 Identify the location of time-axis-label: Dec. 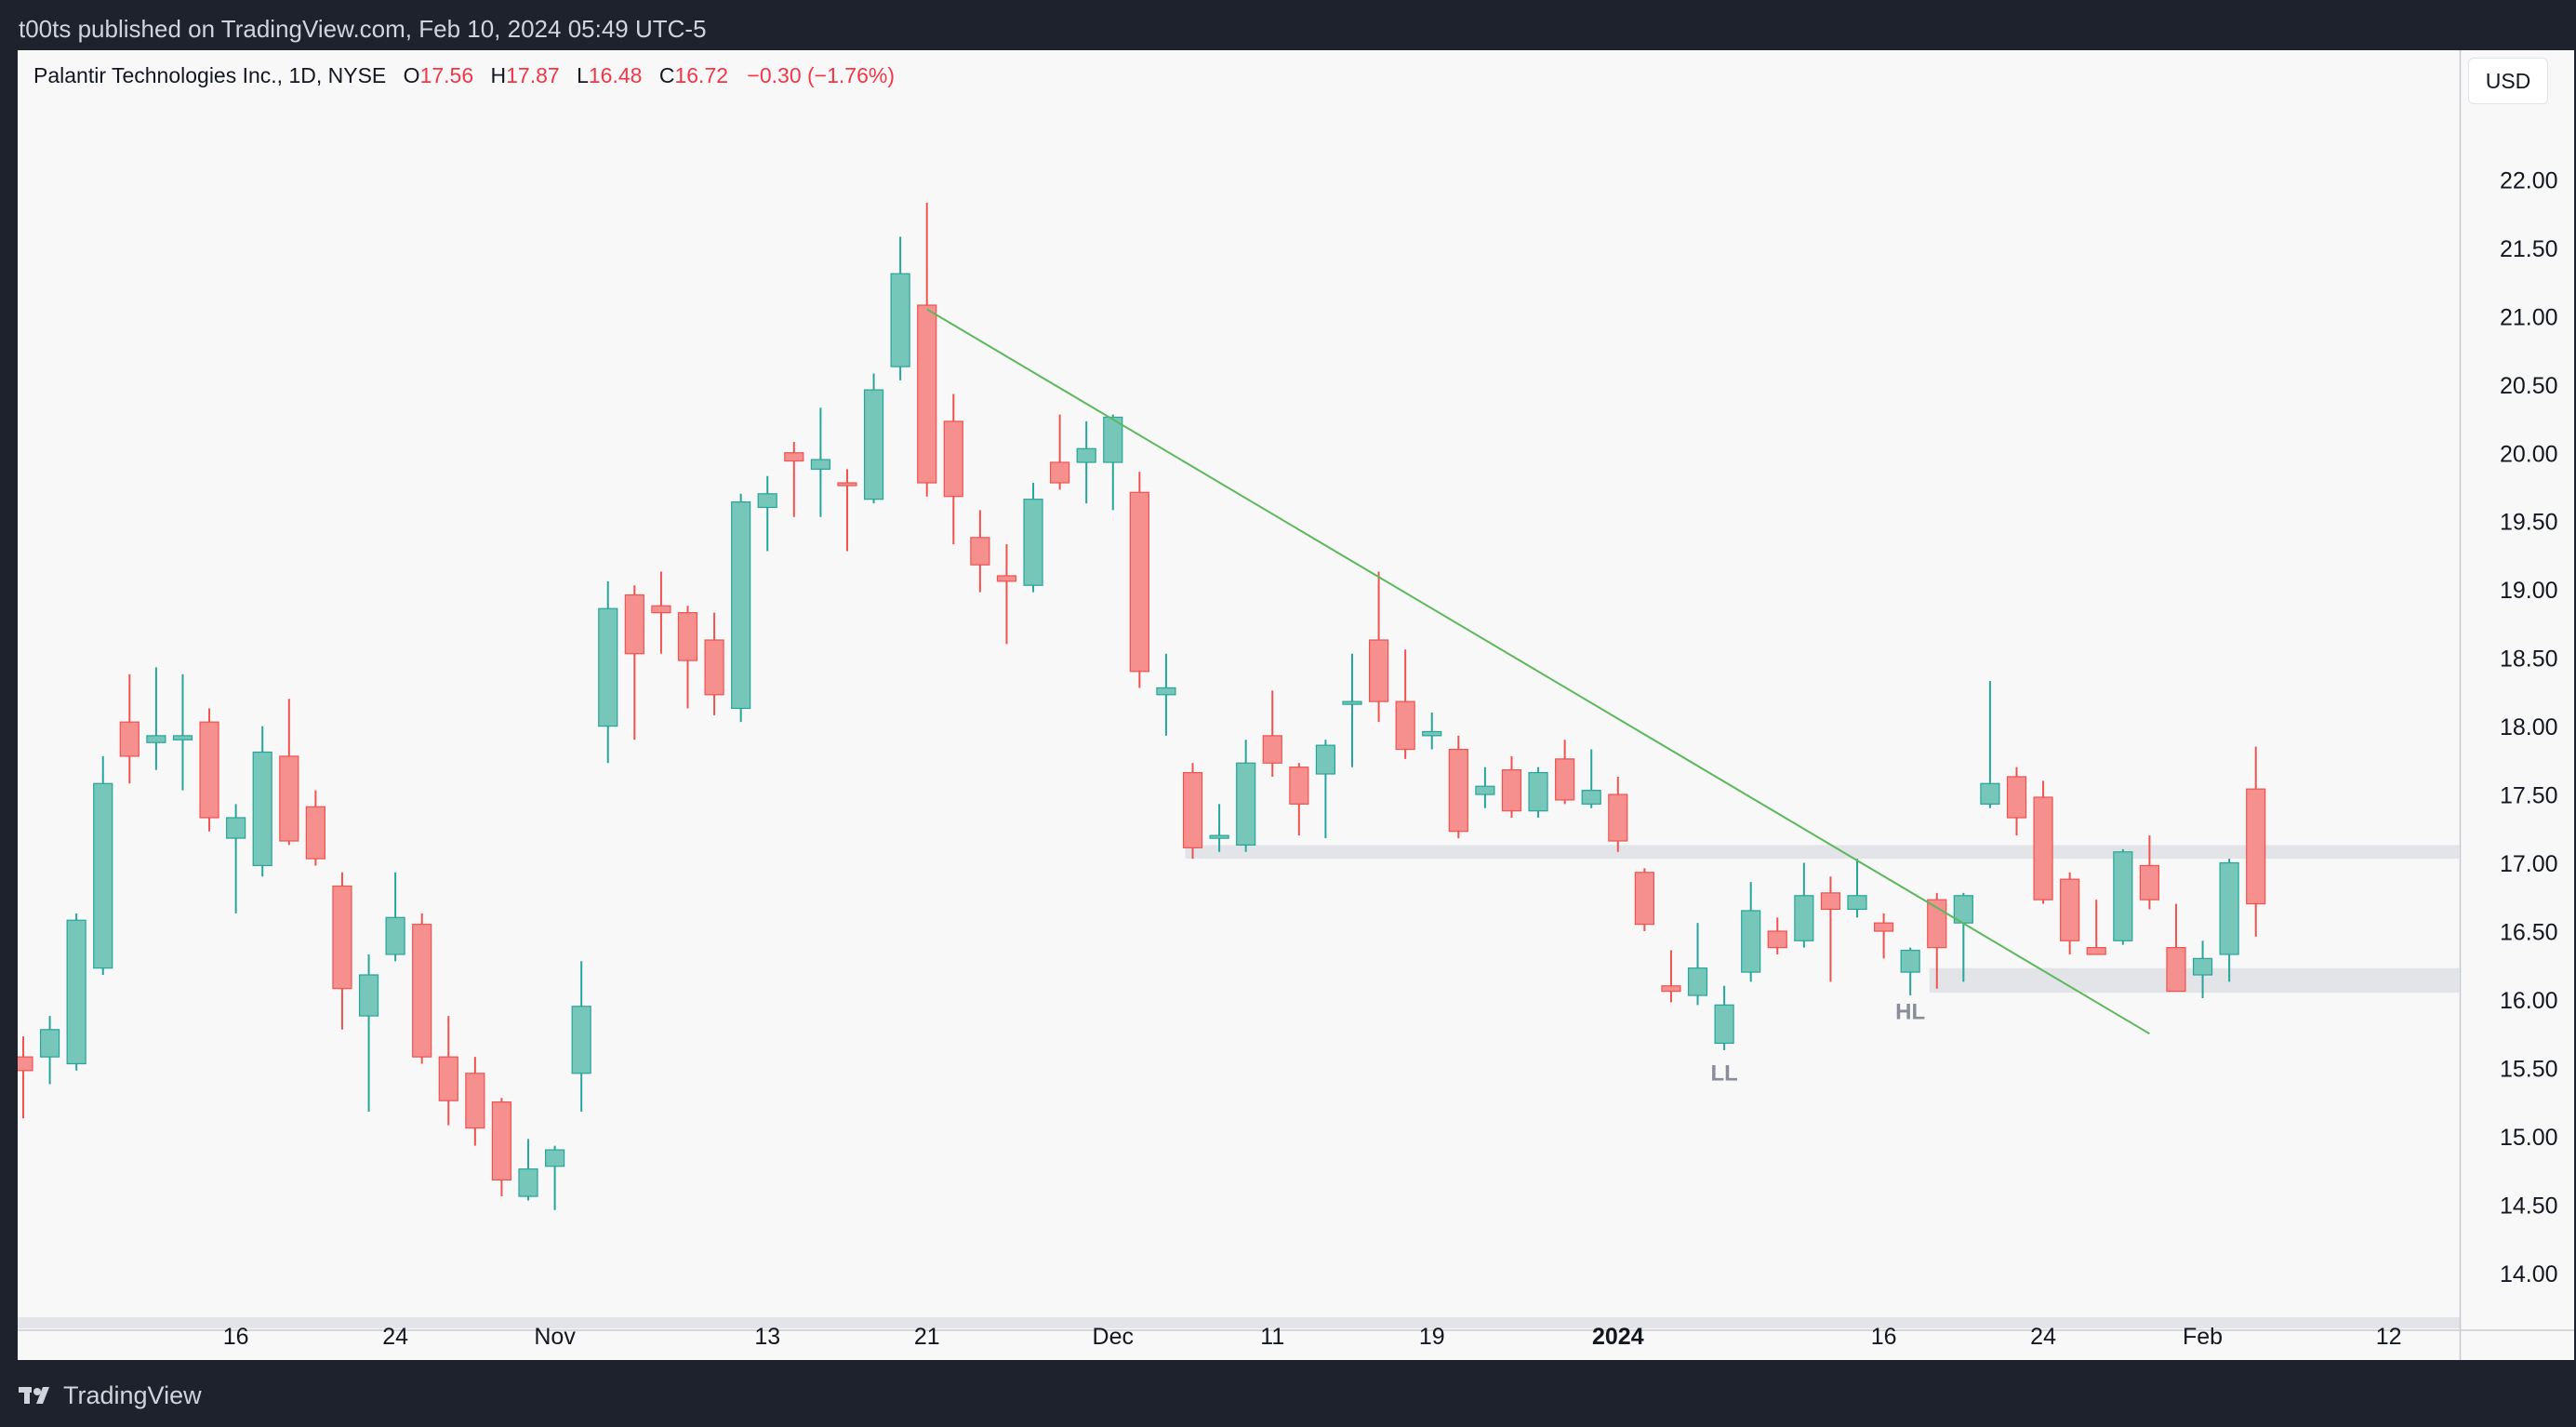
(1113, 1337).